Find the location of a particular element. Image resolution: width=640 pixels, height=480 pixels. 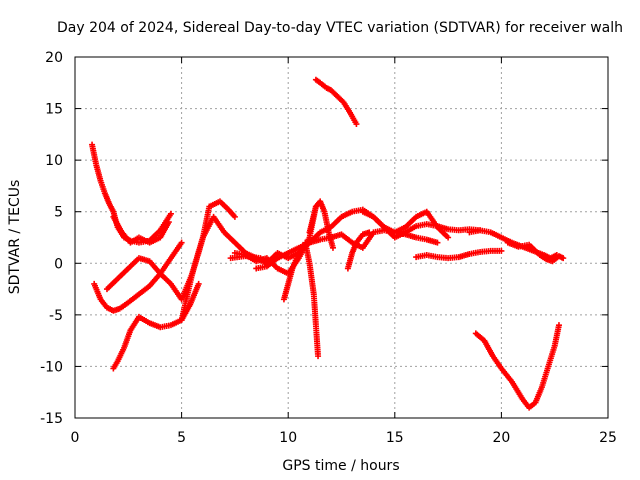

x-tick-label: 0 is located at coordinates (75, 438).